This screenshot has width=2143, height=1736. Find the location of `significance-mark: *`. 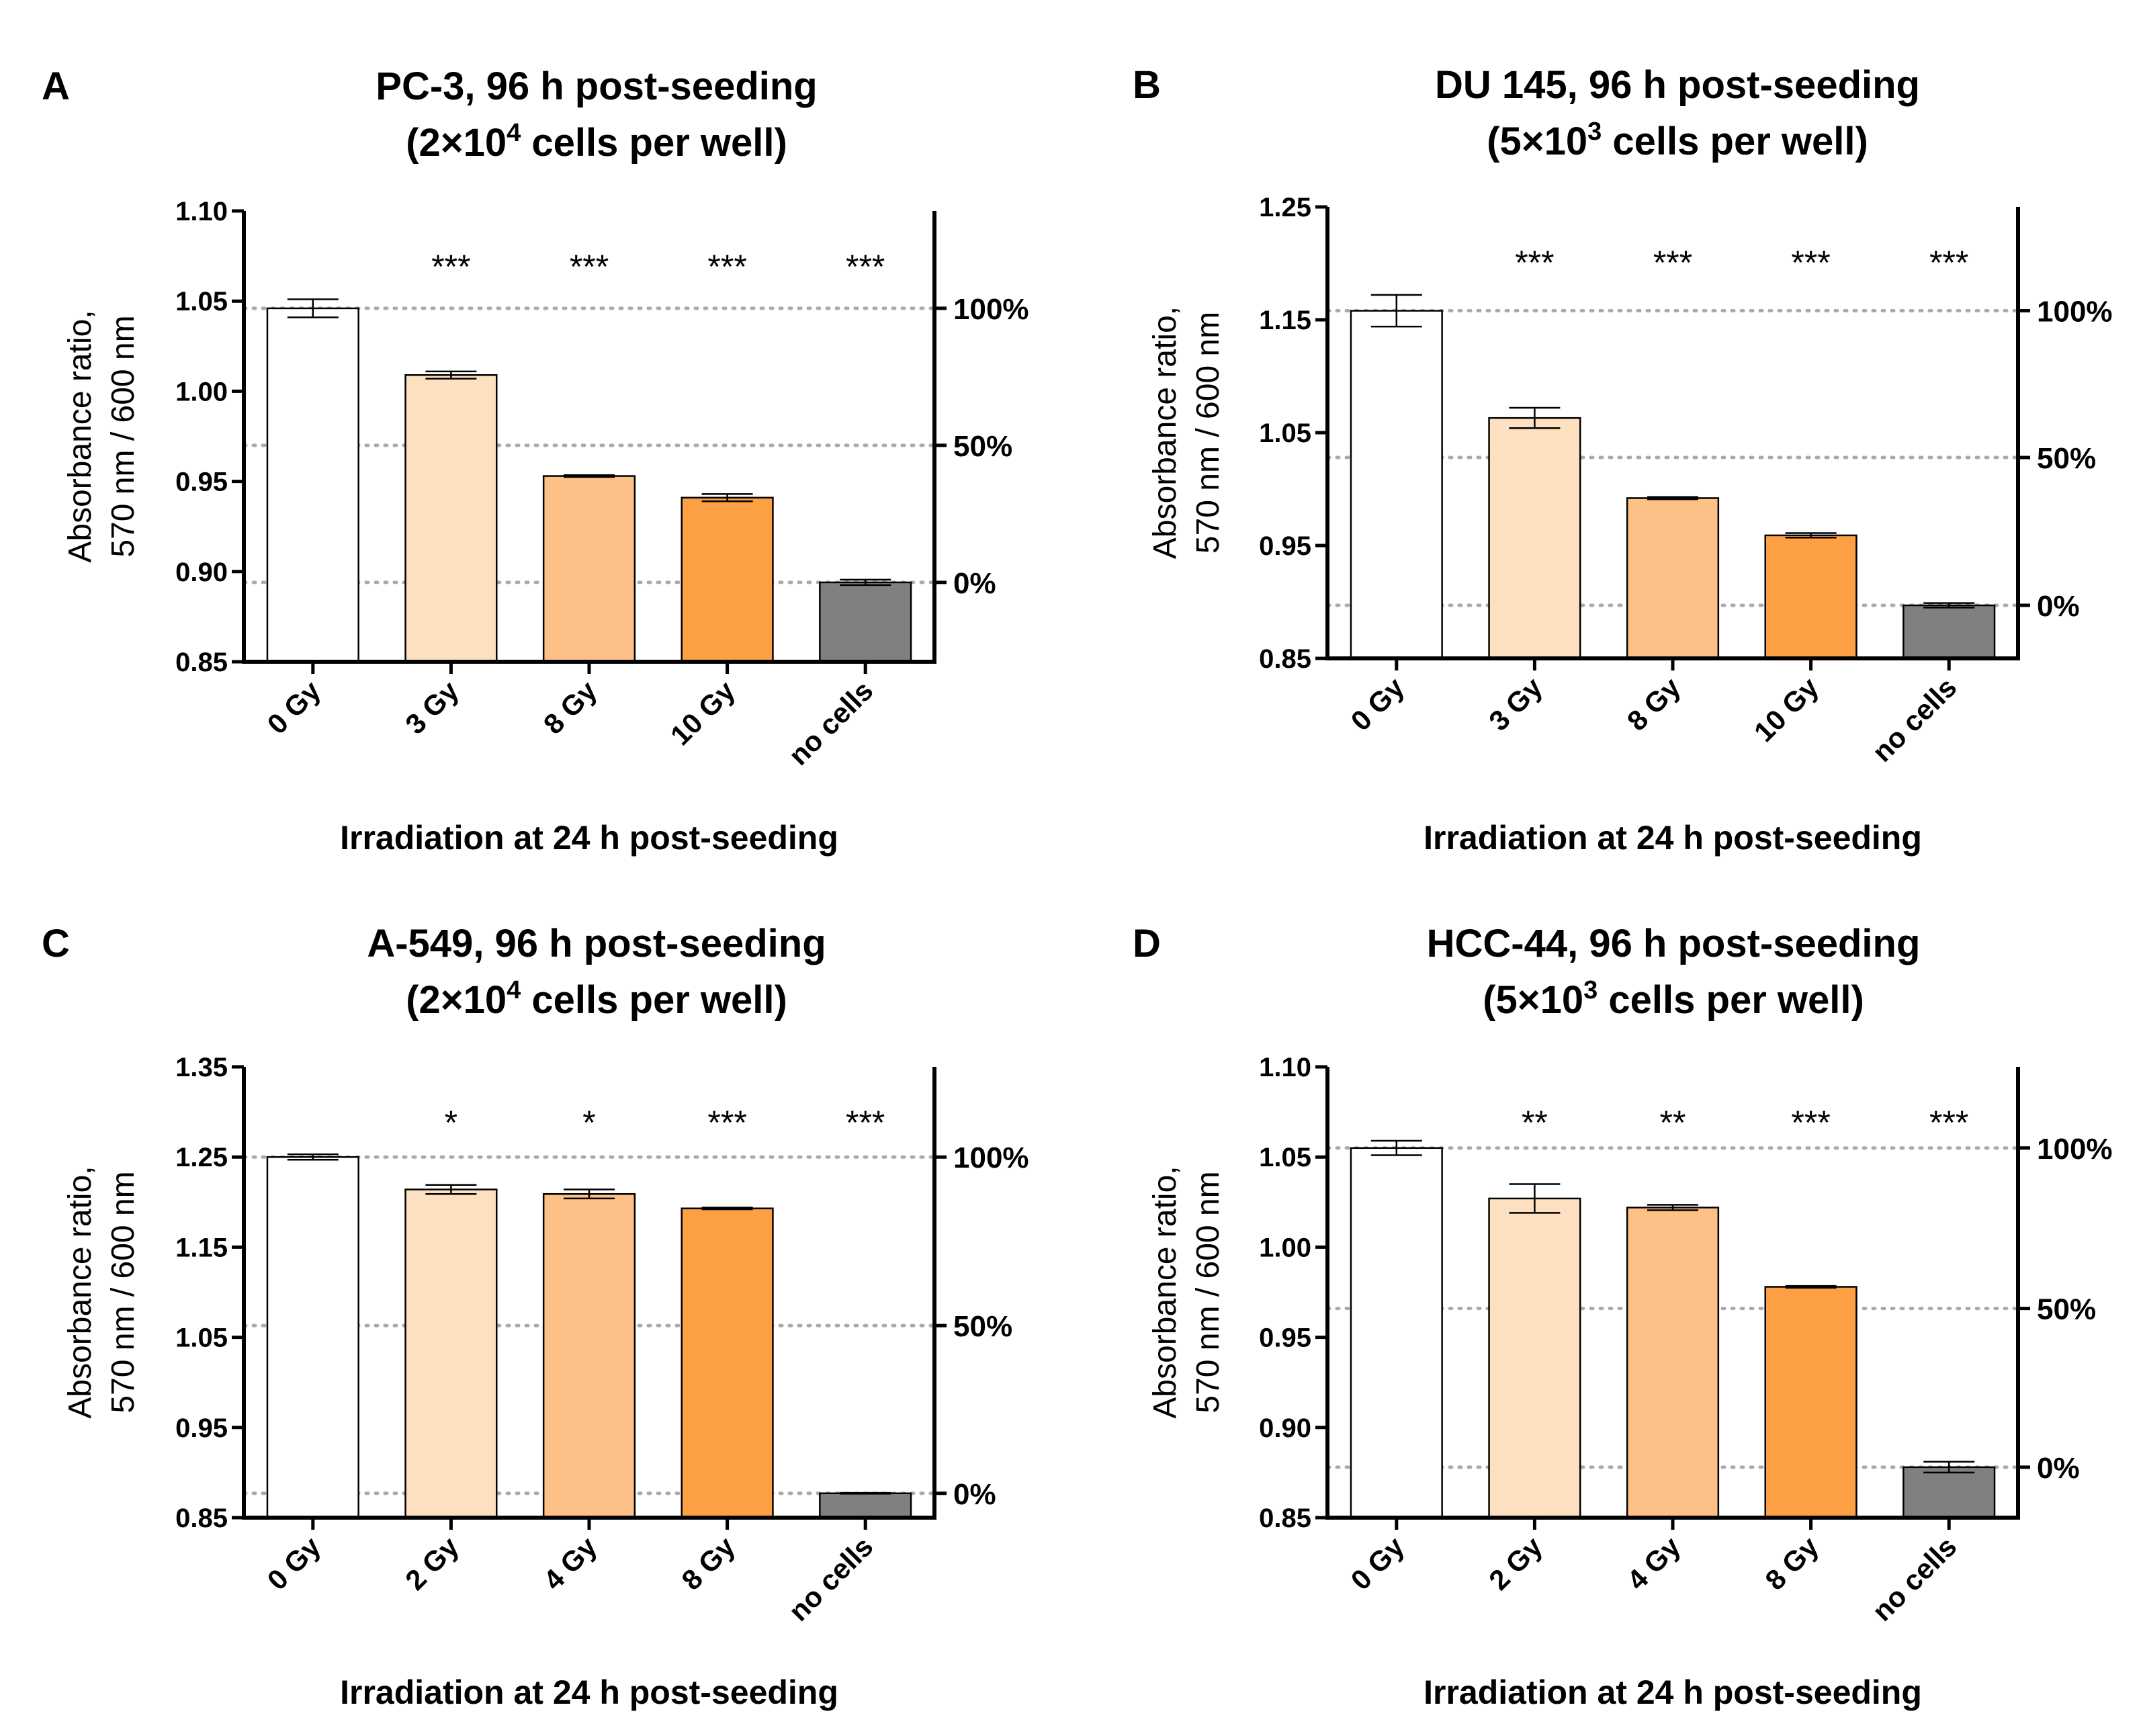

significance-mark: * is located at coordinates (451, 1122).